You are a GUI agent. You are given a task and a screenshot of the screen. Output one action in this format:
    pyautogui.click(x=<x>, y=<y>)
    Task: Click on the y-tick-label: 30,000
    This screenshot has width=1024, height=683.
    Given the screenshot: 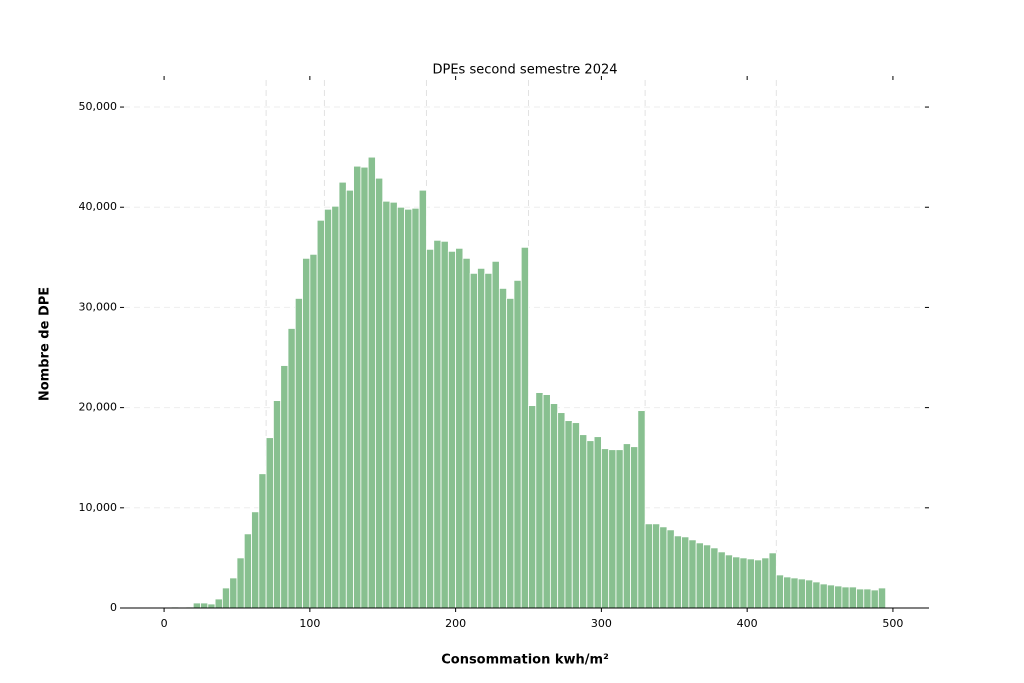 What is the action you would take?
    pyautogui.click(x=98, y=306)
    